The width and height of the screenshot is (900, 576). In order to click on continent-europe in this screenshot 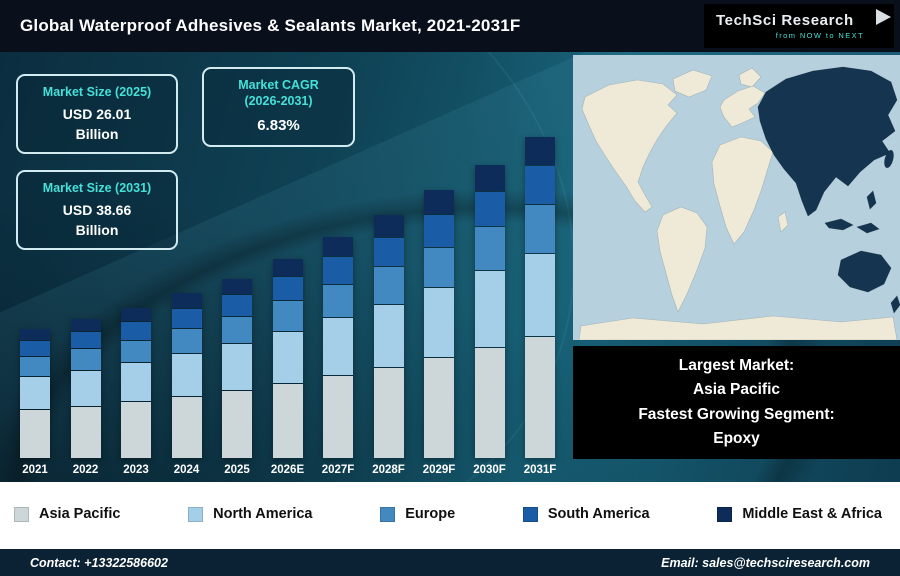, I will do `click(742, 106)`.